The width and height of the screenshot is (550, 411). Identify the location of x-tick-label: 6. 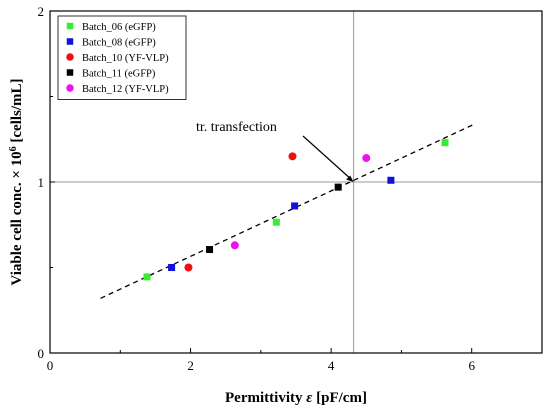
(471, 365).